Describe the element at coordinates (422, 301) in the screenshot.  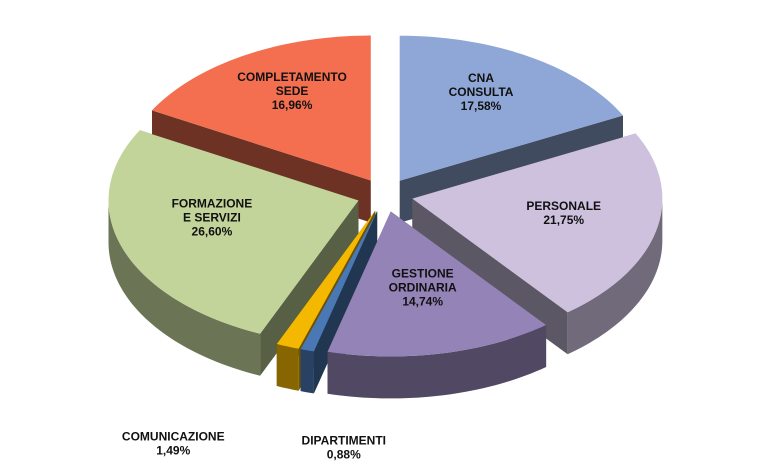
I see `value-label: 14,74%` at that location.